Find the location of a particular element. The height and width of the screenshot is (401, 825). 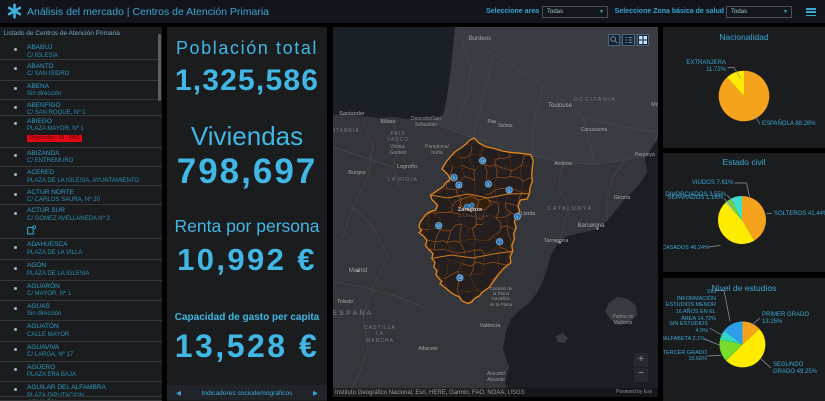

svg-text: 7 is located at coordinates (500, 242).